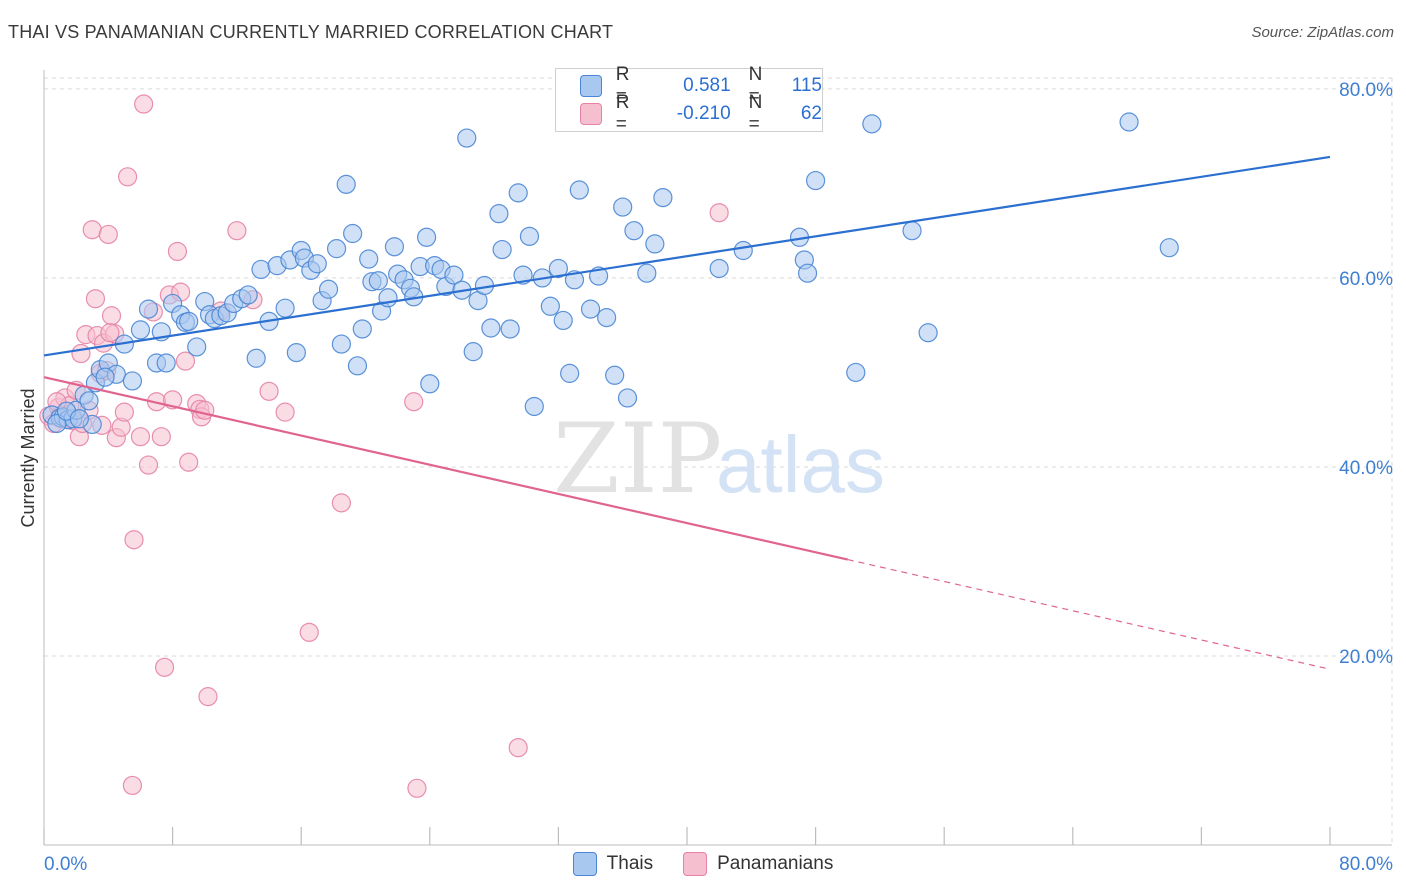 The width and height of the screenshot is (1406, 892). Describe the element at coordinates (755, 113) in the screenshot. I see `pan-n-label: N =` at that location.